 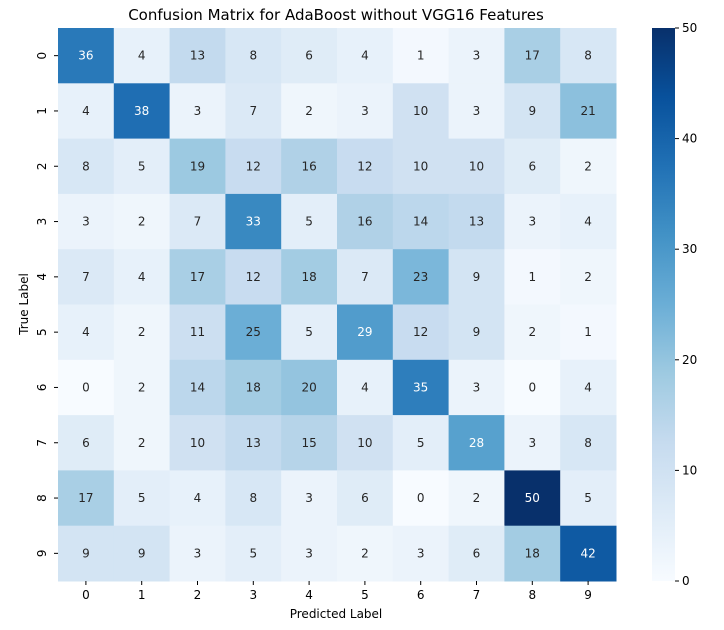 I want to click on cell-value-label: 14, so click(x=197, y=387).